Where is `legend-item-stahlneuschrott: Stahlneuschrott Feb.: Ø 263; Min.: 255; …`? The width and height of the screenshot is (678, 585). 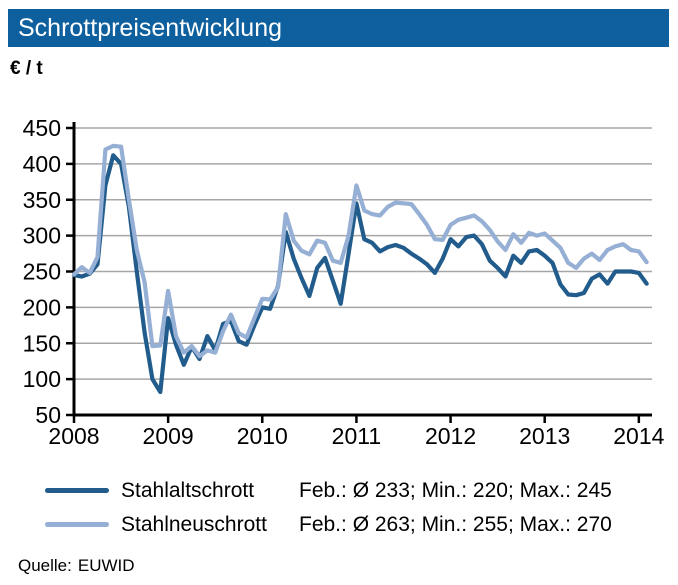
legend-item-stahlneuschrott: Stahlneuschrott Feb.: Ø 263; Min.: 255; … is located at coordinates (339, 524).